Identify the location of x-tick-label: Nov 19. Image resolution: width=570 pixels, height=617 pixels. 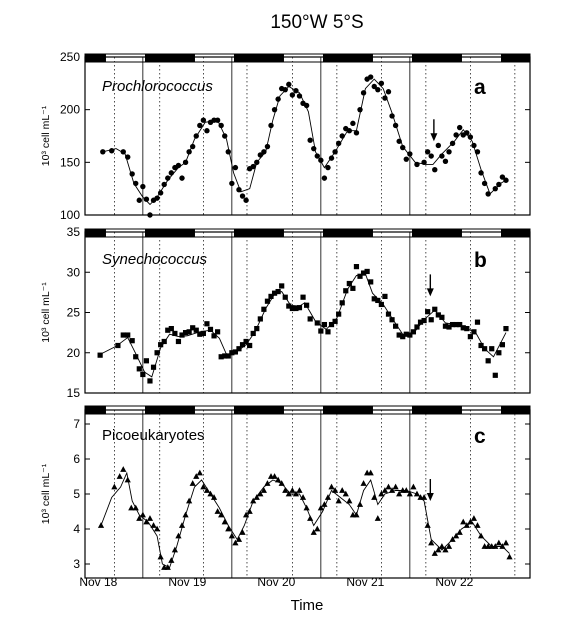
(187, 582).